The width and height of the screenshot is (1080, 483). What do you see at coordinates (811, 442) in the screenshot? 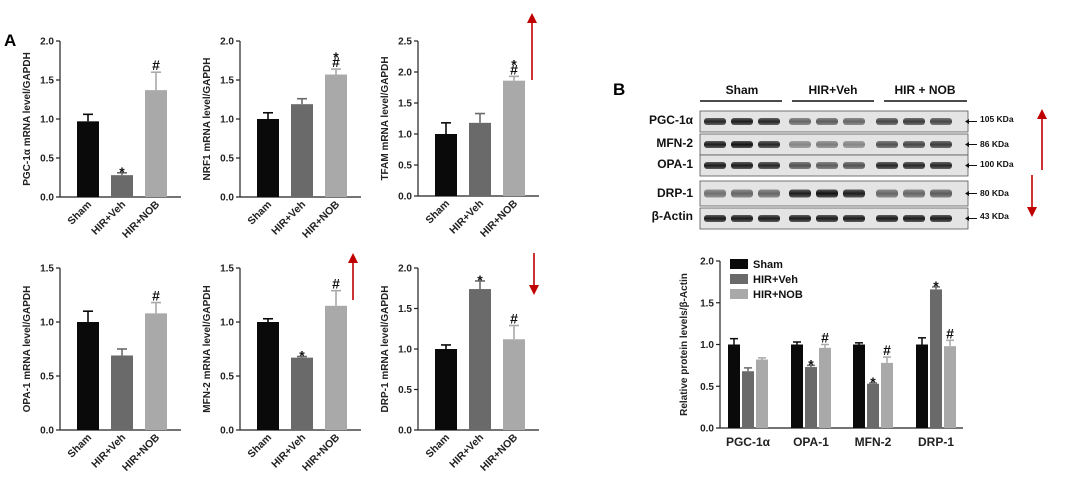
I see `x-tick-label: OPA-1` at bounding box center [811, 442].